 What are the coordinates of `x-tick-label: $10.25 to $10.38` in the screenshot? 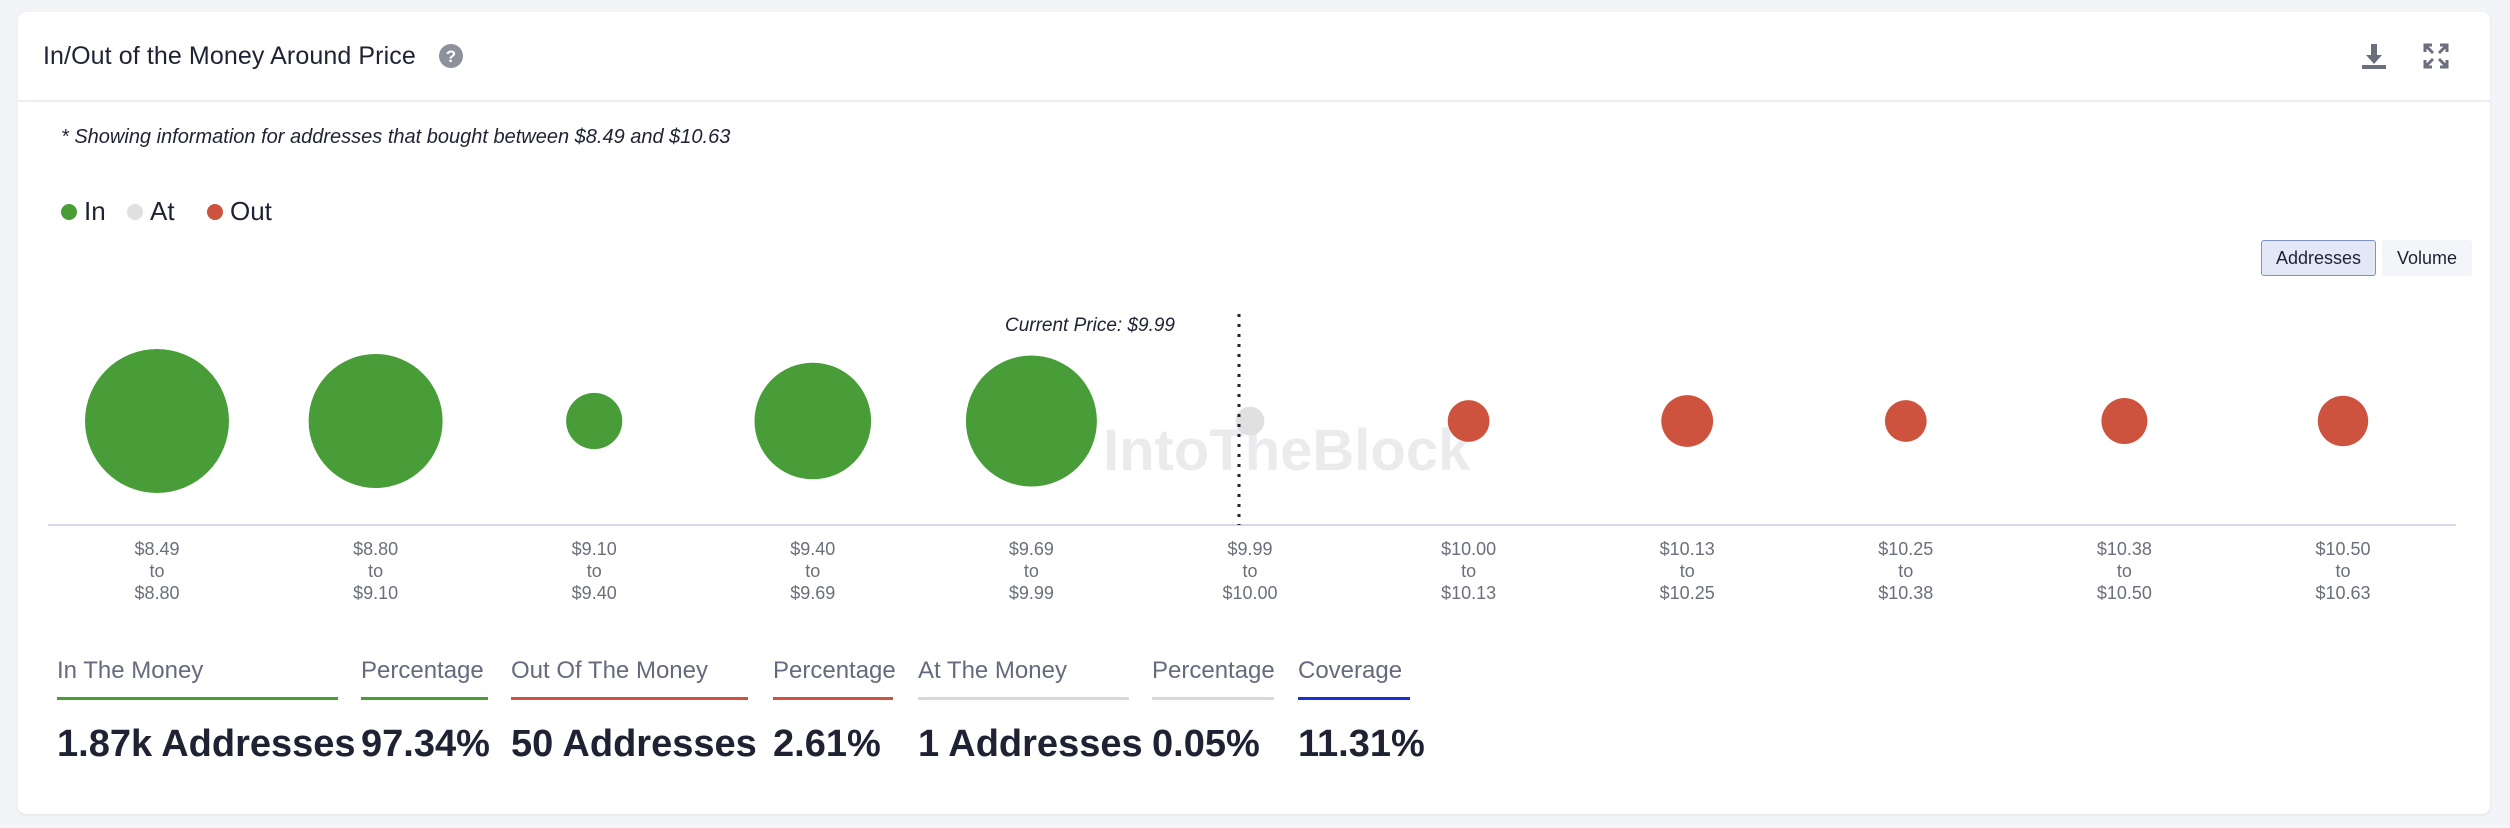 It's located at (1905, 571).